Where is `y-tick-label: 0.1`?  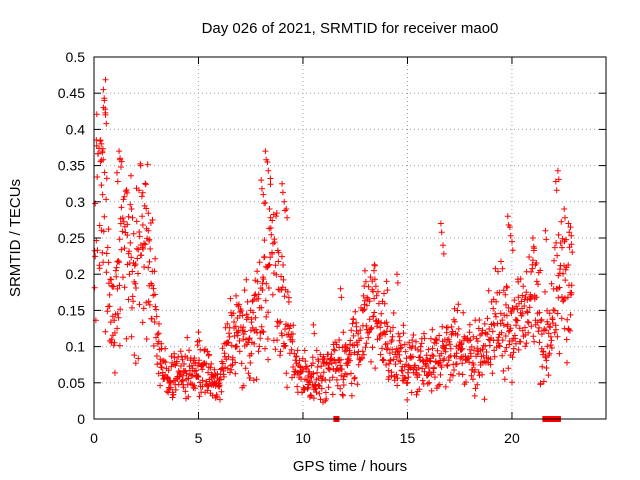
y-tick-label: 0.1 is located at coordinates (76, 347).